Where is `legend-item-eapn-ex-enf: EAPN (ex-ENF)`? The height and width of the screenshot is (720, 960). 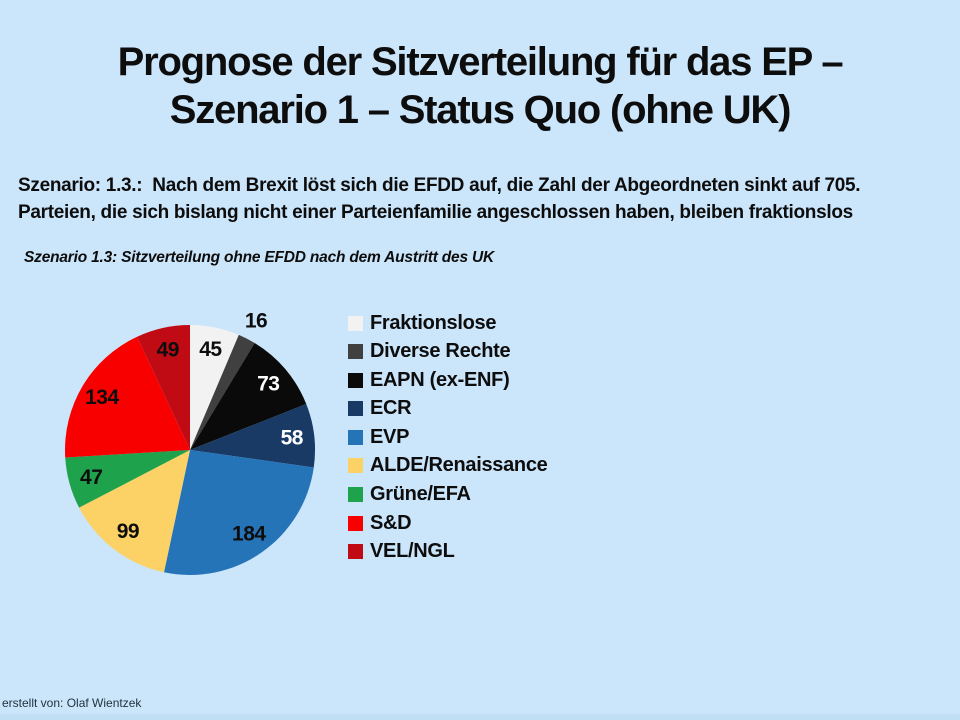 legend-item-eapn-ex-enf: EAPN (ex-ENF) is located at coordinates (448, 380).